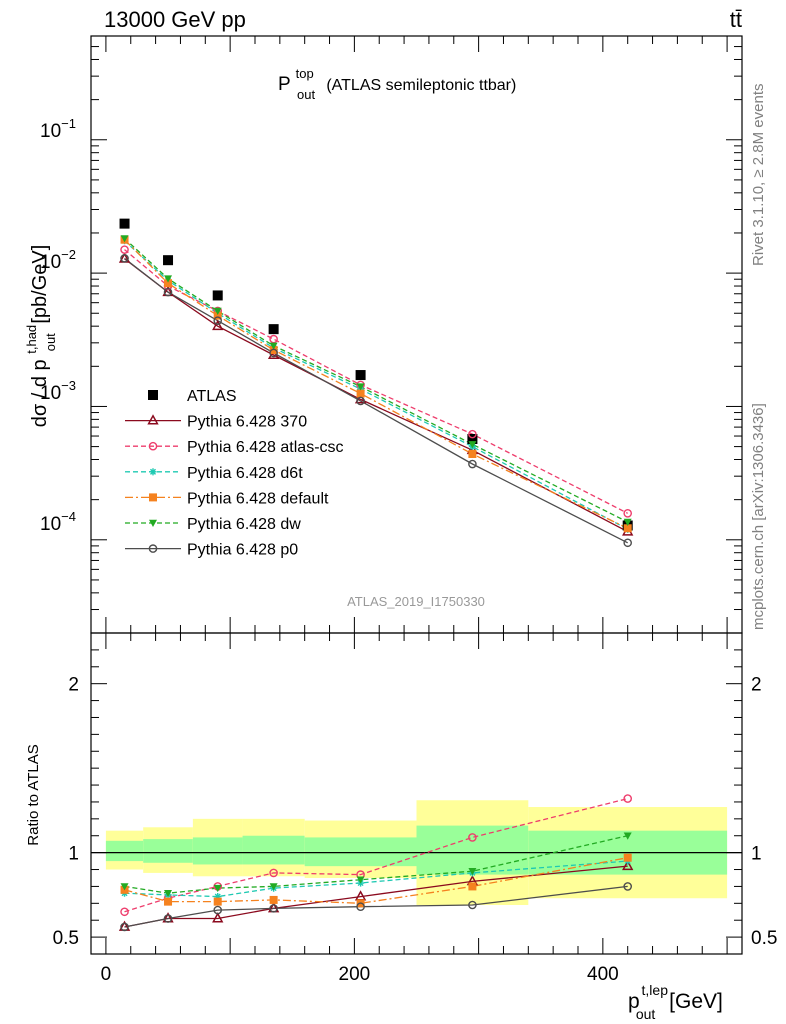 This screenshot has width=786, height=1024. What do you see at coordinates (66, 938) in the screenshot?
I see `ratio-y-tick-label-left-0: 0.5` at bounding box center [66, 938].